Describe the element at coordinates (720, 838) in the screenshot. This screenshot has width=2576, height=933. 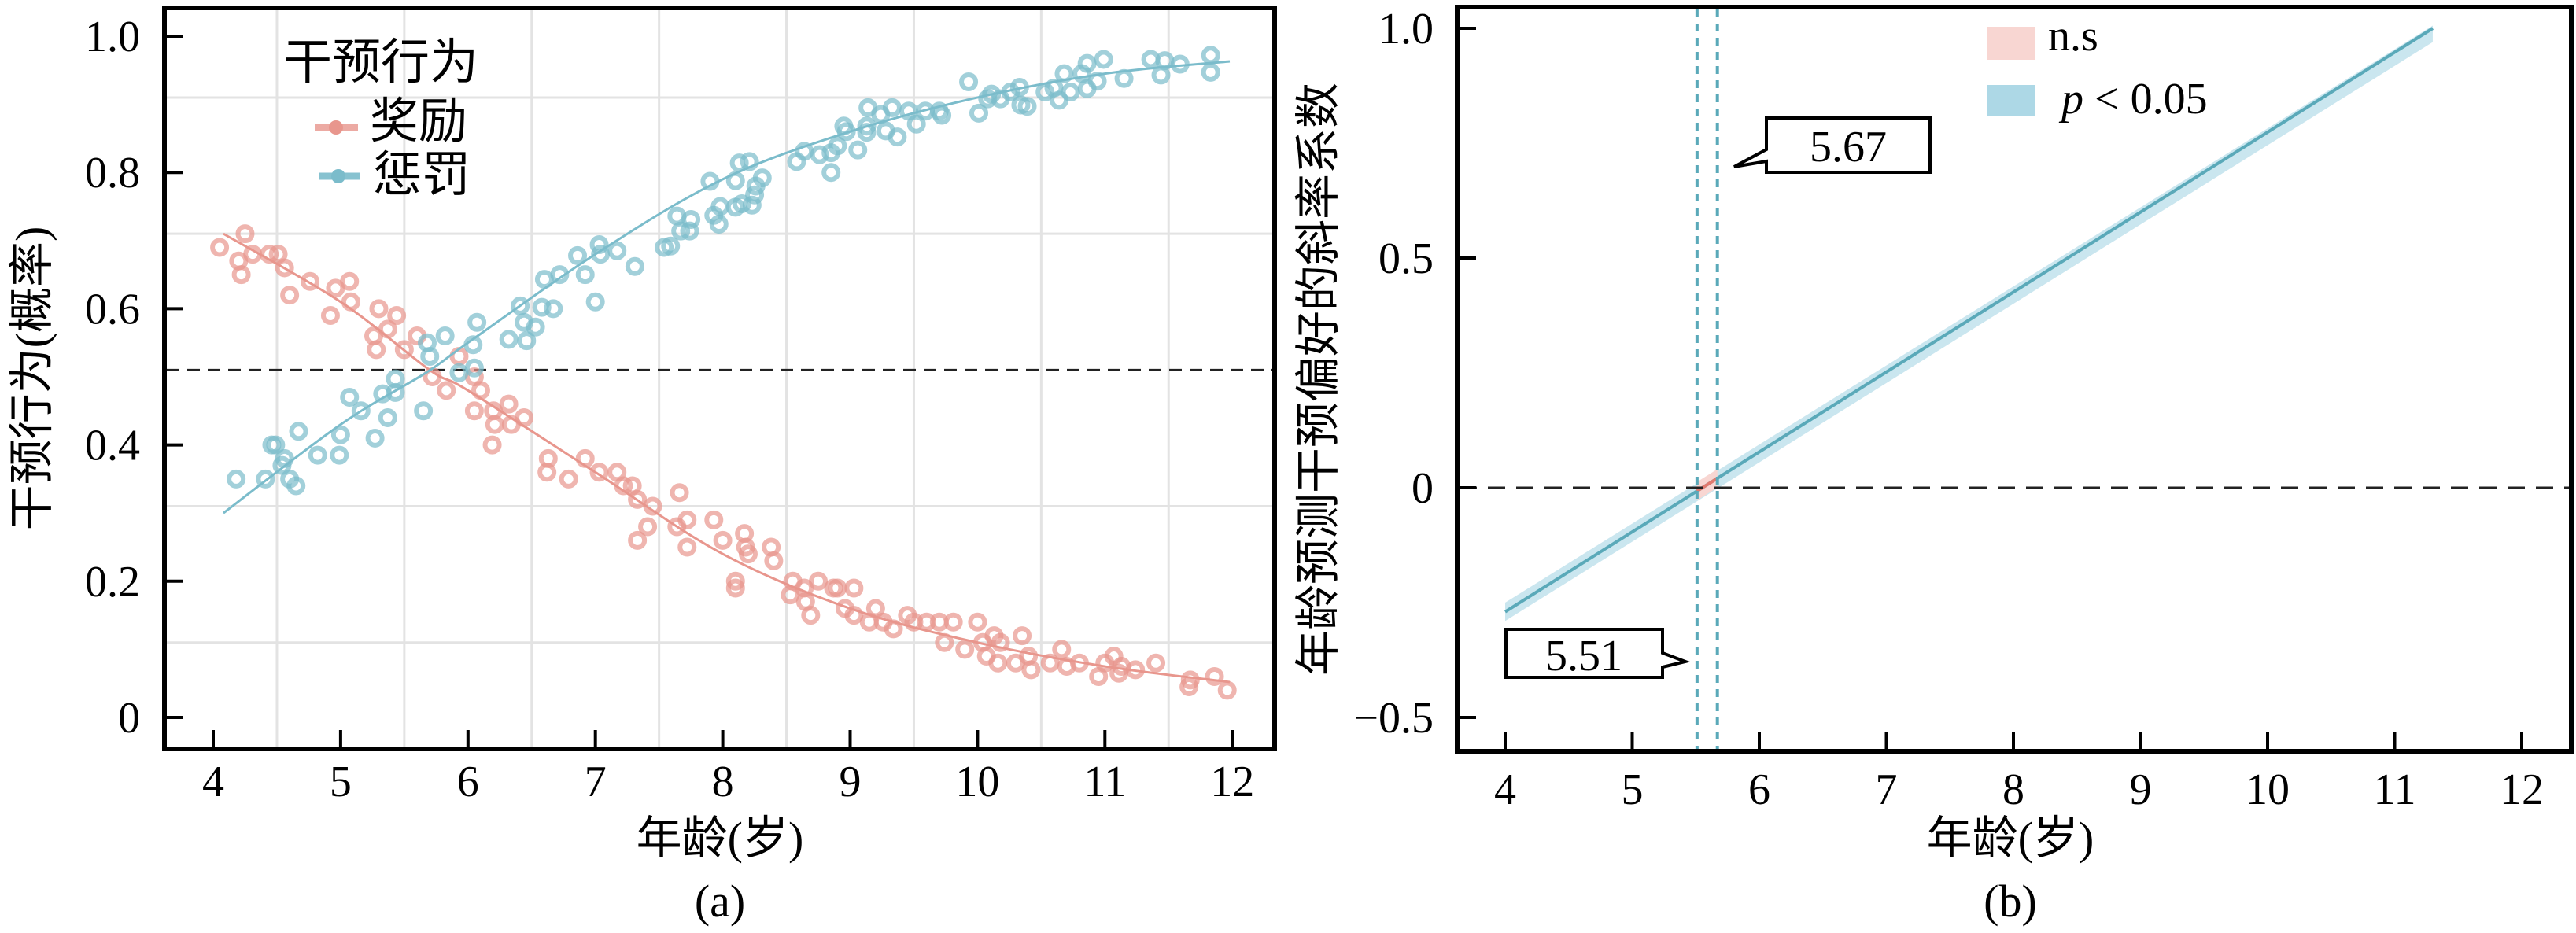
I see `panel-a-x-label: 年龄(岁)` at that location.